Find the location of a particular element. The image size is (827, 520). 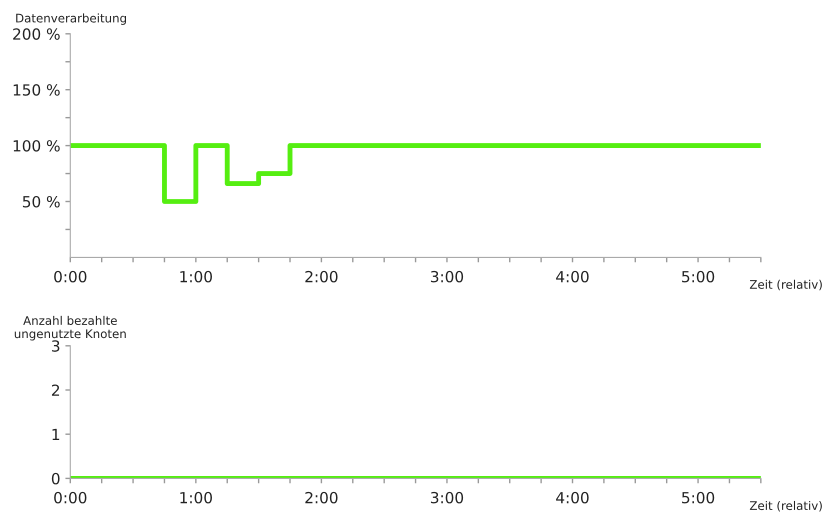

y-tick-label: 100 % is located at coordinates (37, 146).